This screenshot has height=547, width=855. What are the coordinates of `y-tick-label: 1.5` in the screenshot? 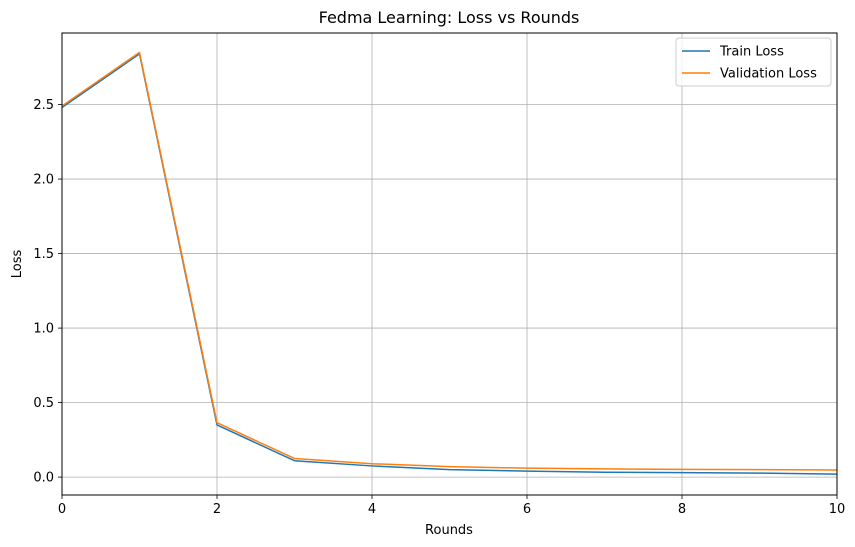 It's located at (43, 254).